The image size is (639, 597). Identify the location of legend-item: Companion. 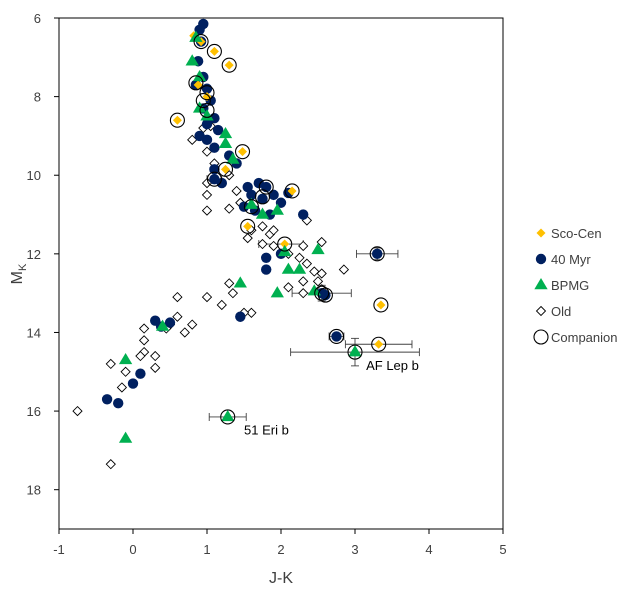
(575, 337).